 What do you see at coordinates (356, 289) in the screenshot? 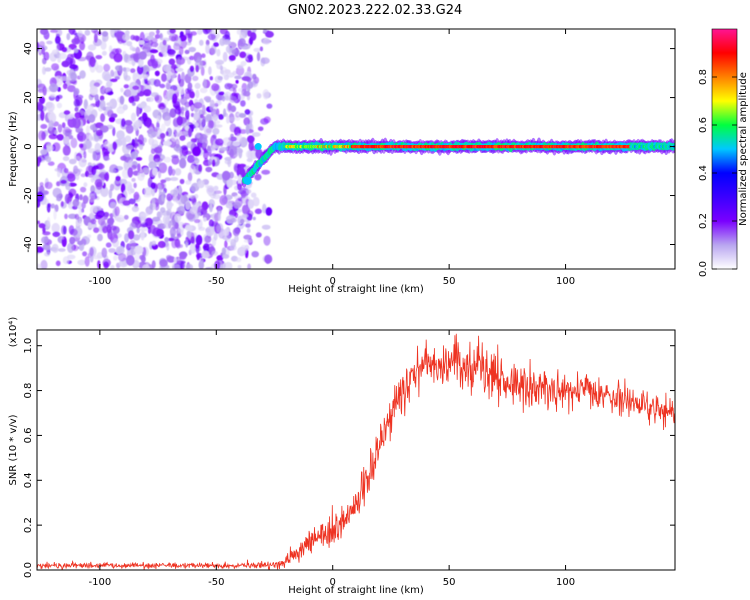
I see `spectrogram-x-label: Height of straight line (km)` at bounding box center [356, 289].